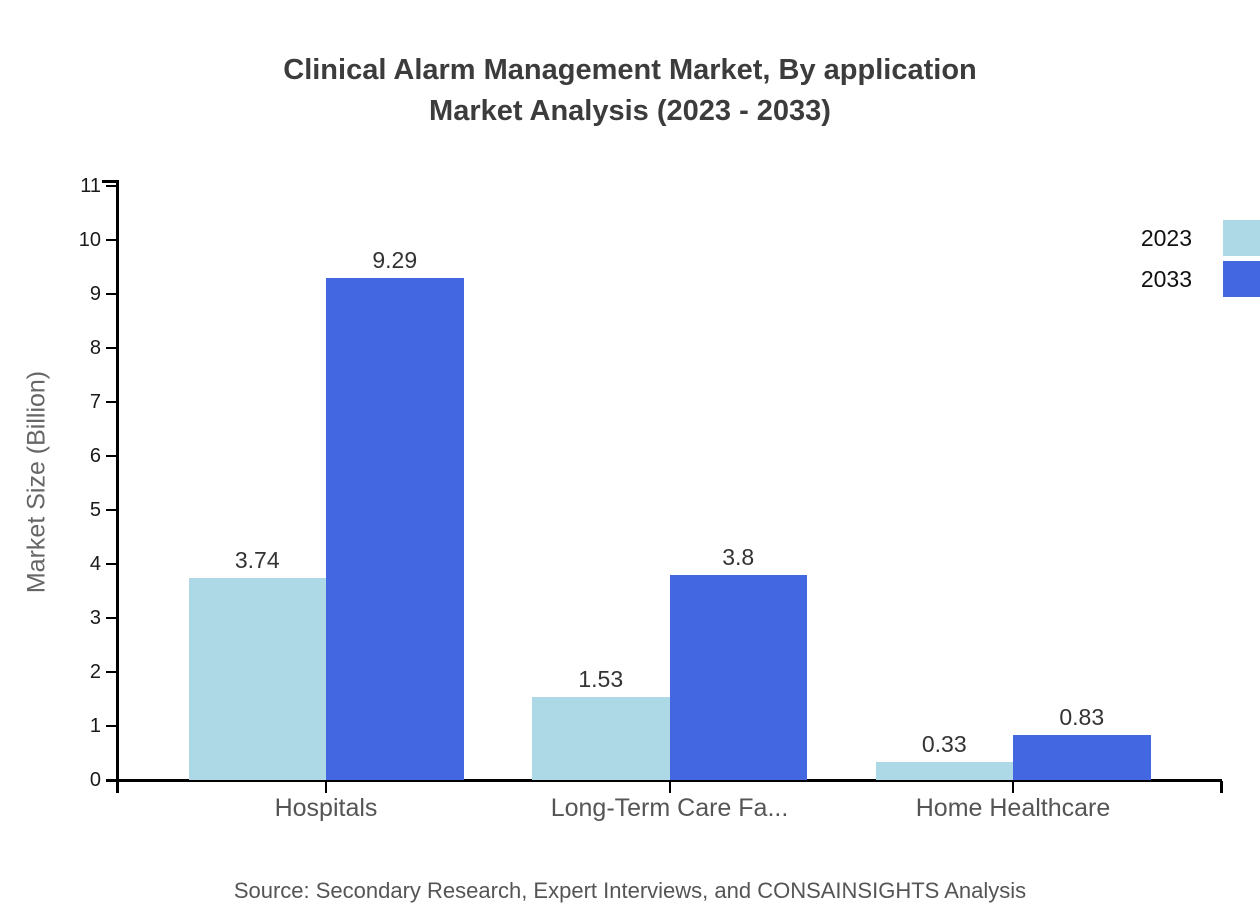  I want to click on bar-value-label: 3.74, so click(257, 560).